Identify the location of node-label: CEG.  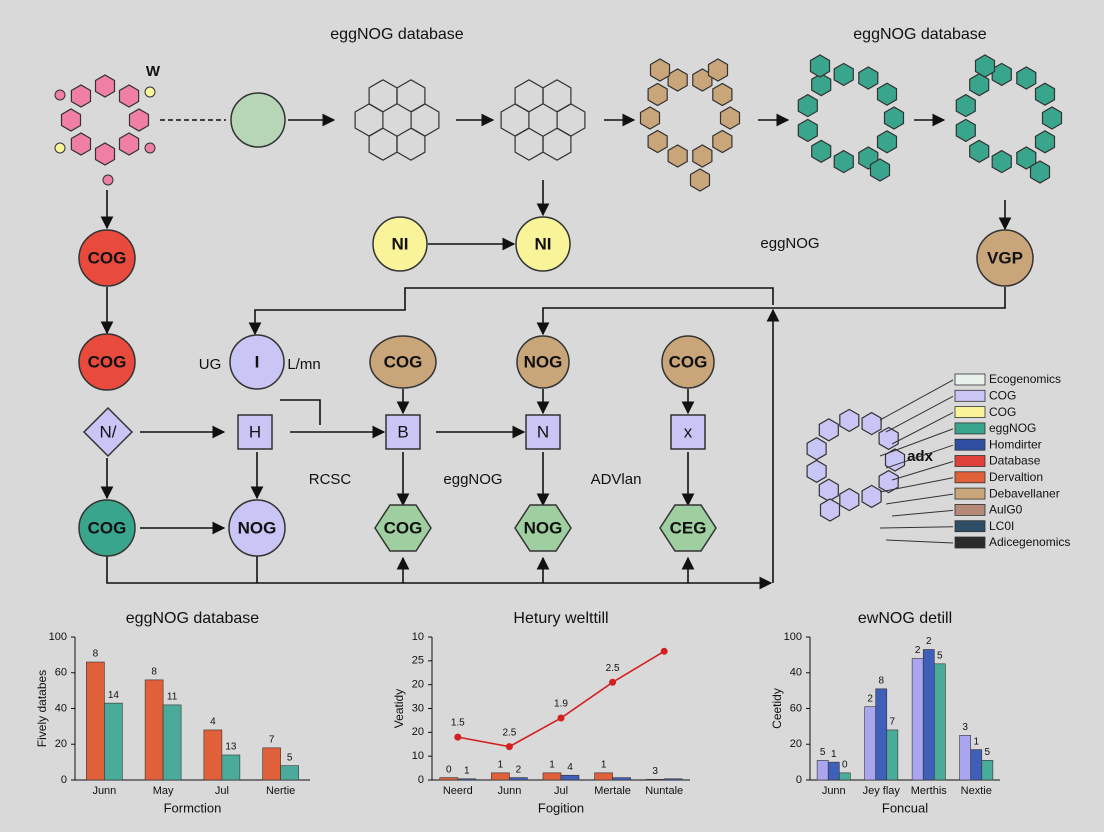
(688, 527).